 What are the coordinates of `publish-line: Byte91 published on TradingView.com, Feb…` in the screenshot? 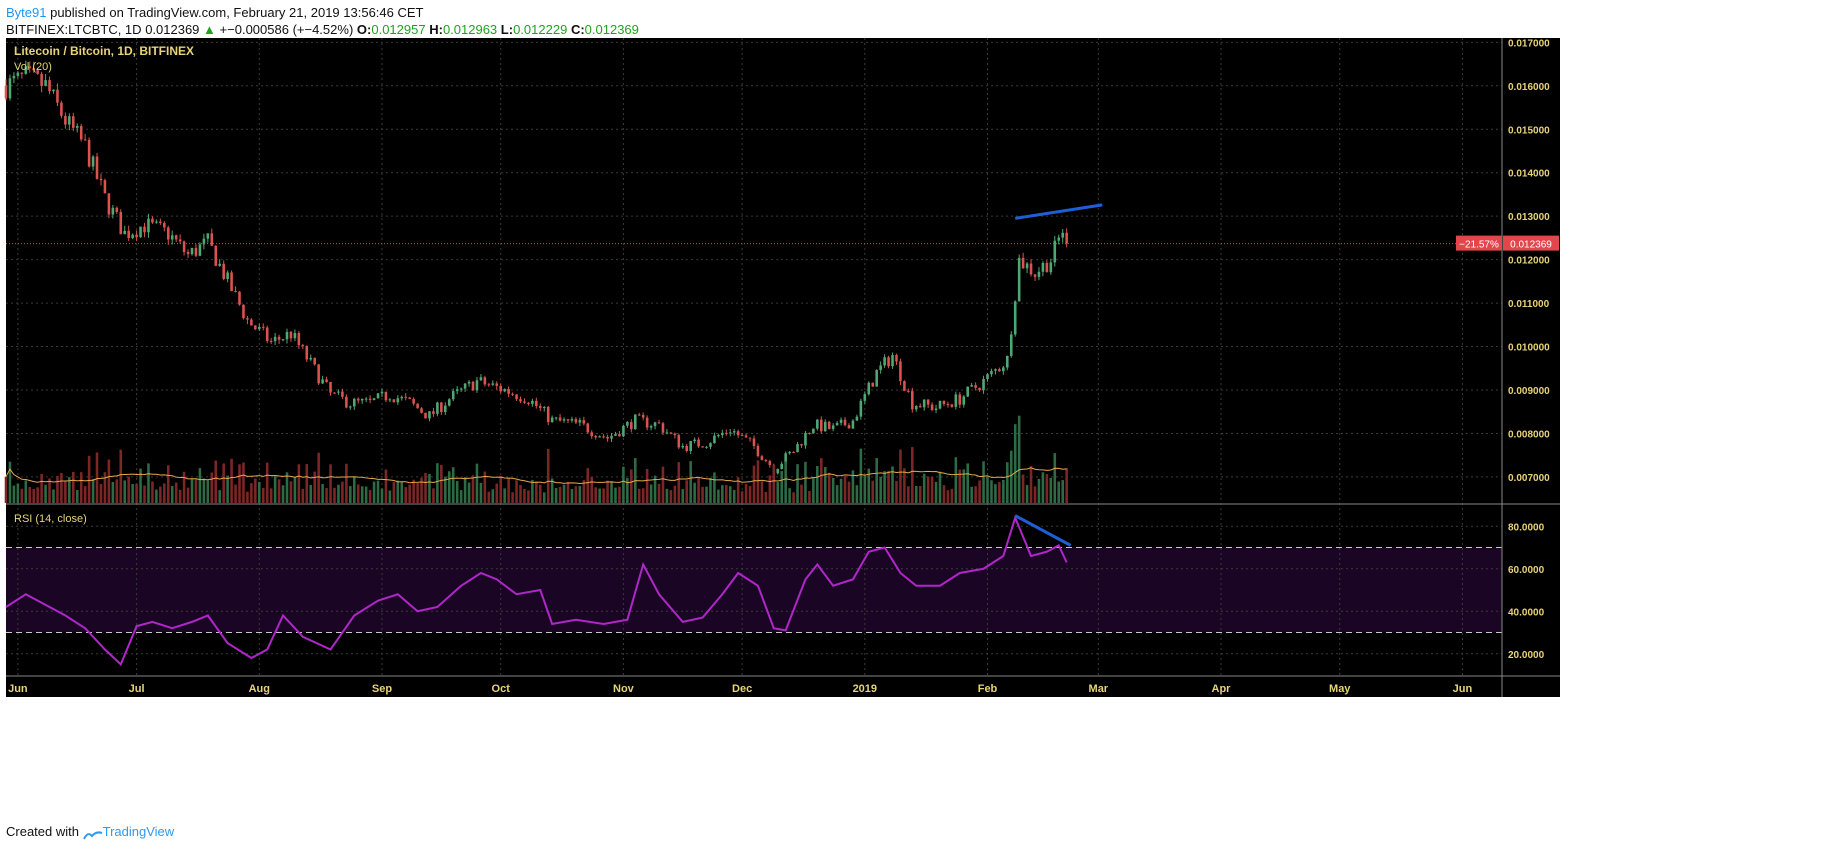 It's located at (322, 12).